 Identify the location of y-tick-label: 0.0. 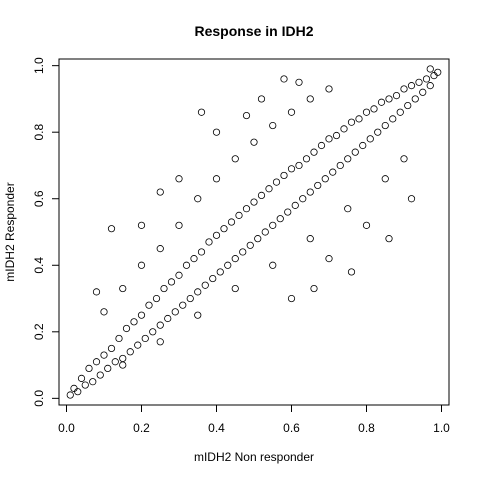
(39, 398).